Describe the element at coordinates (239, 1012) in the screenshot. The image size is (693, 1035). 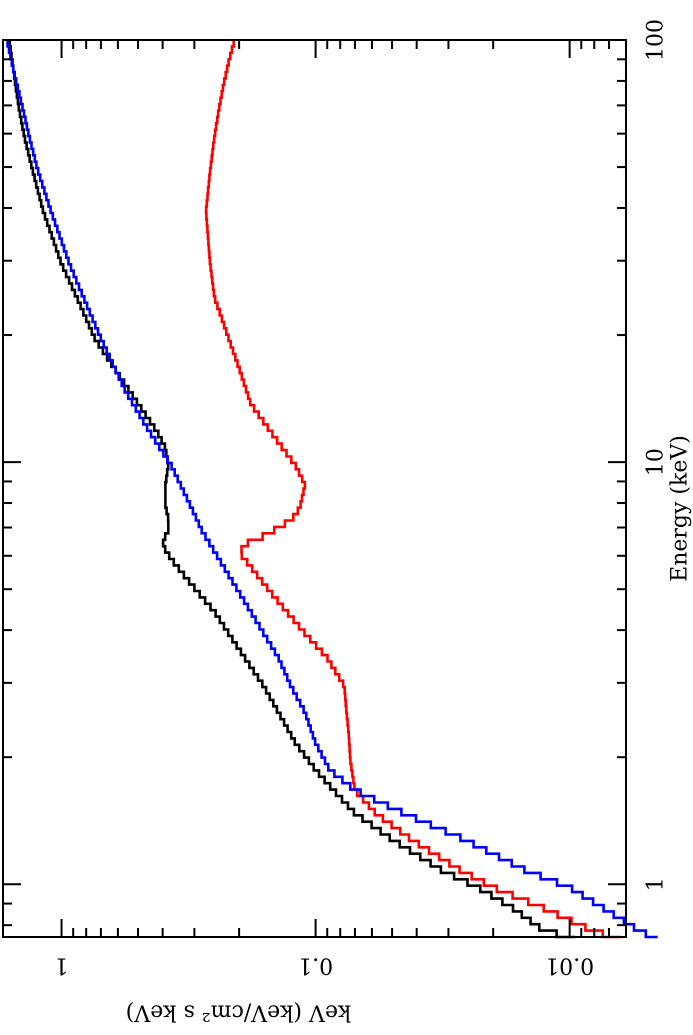
I see `y-axis-label: keV (keV/cm² s keV)` at that location.